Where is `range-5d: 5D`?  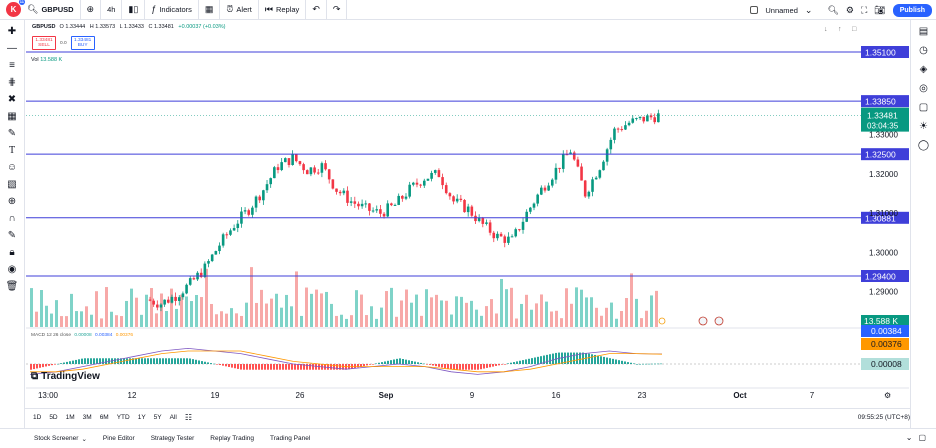
range-5d: 5D is located at coordinates (53, 417).